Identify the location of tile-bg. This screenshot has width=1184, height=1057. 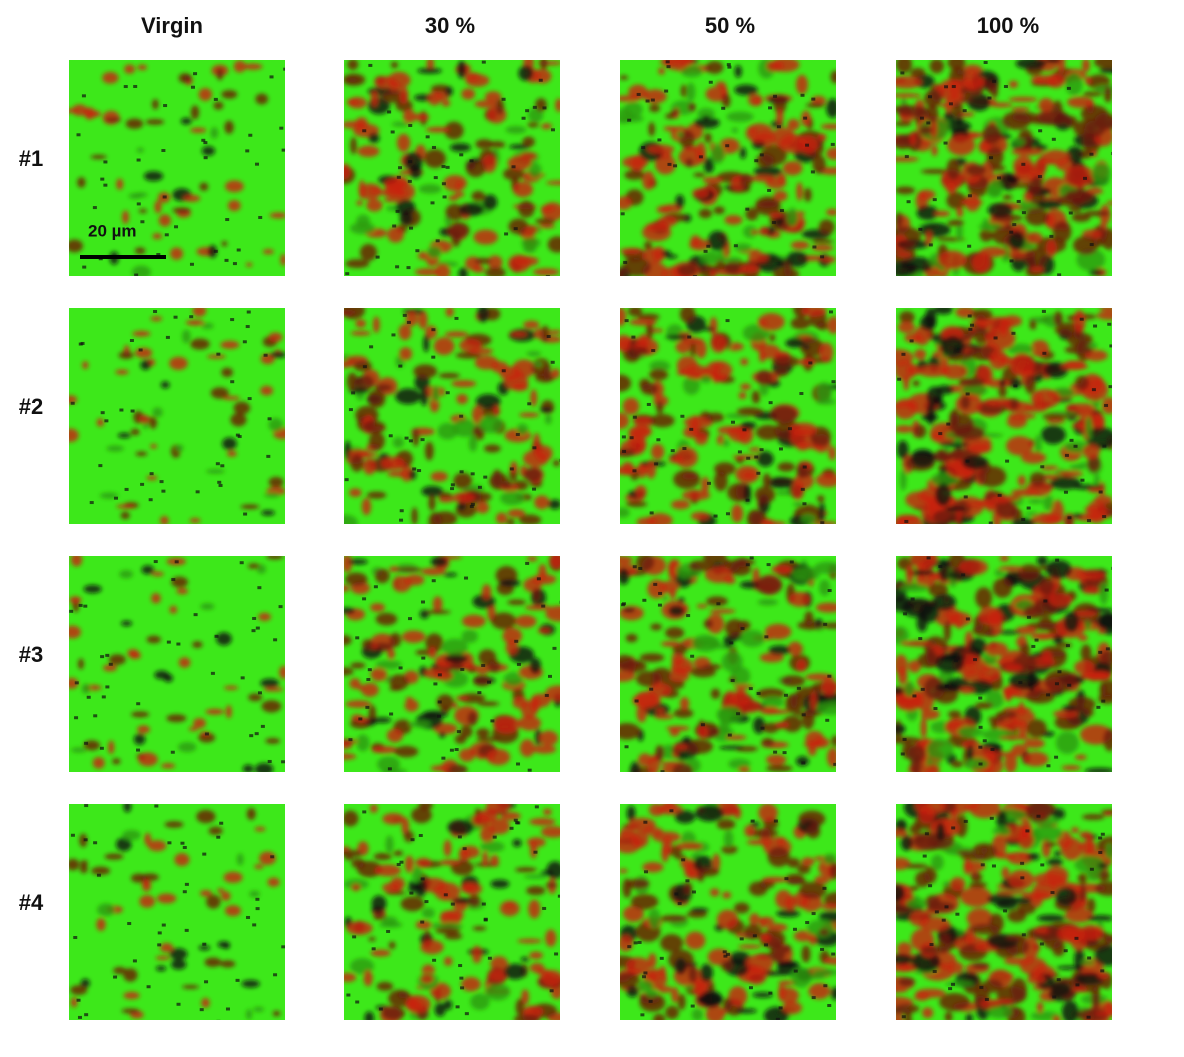
(177, 416).